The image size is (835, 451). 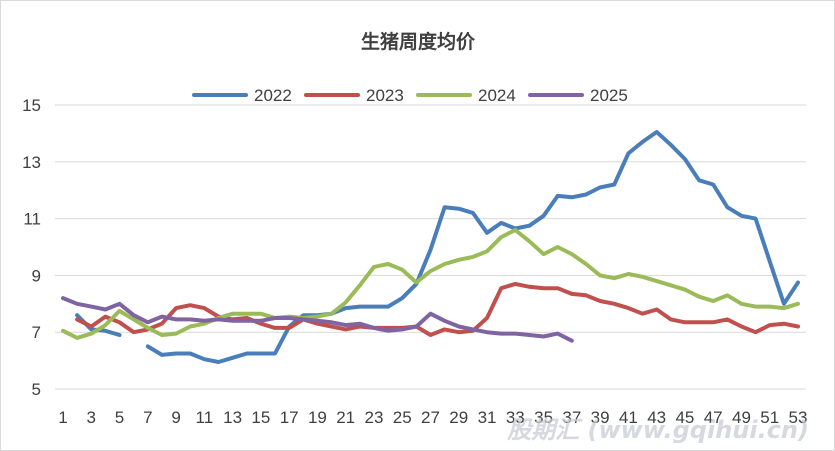 I want to click on y-tick-label-7: 7, so click(x=36, y=332).